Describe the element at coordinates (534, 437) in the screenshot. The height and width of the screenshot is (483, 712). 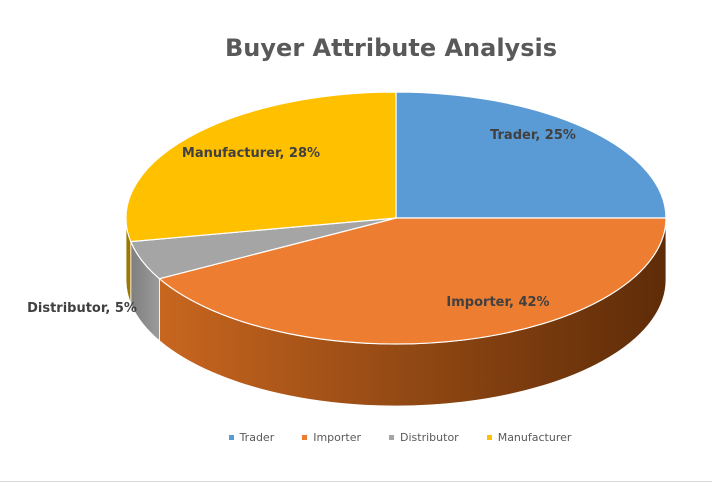
I see `legend-label-manufacturer: Manufacturer` at that location.